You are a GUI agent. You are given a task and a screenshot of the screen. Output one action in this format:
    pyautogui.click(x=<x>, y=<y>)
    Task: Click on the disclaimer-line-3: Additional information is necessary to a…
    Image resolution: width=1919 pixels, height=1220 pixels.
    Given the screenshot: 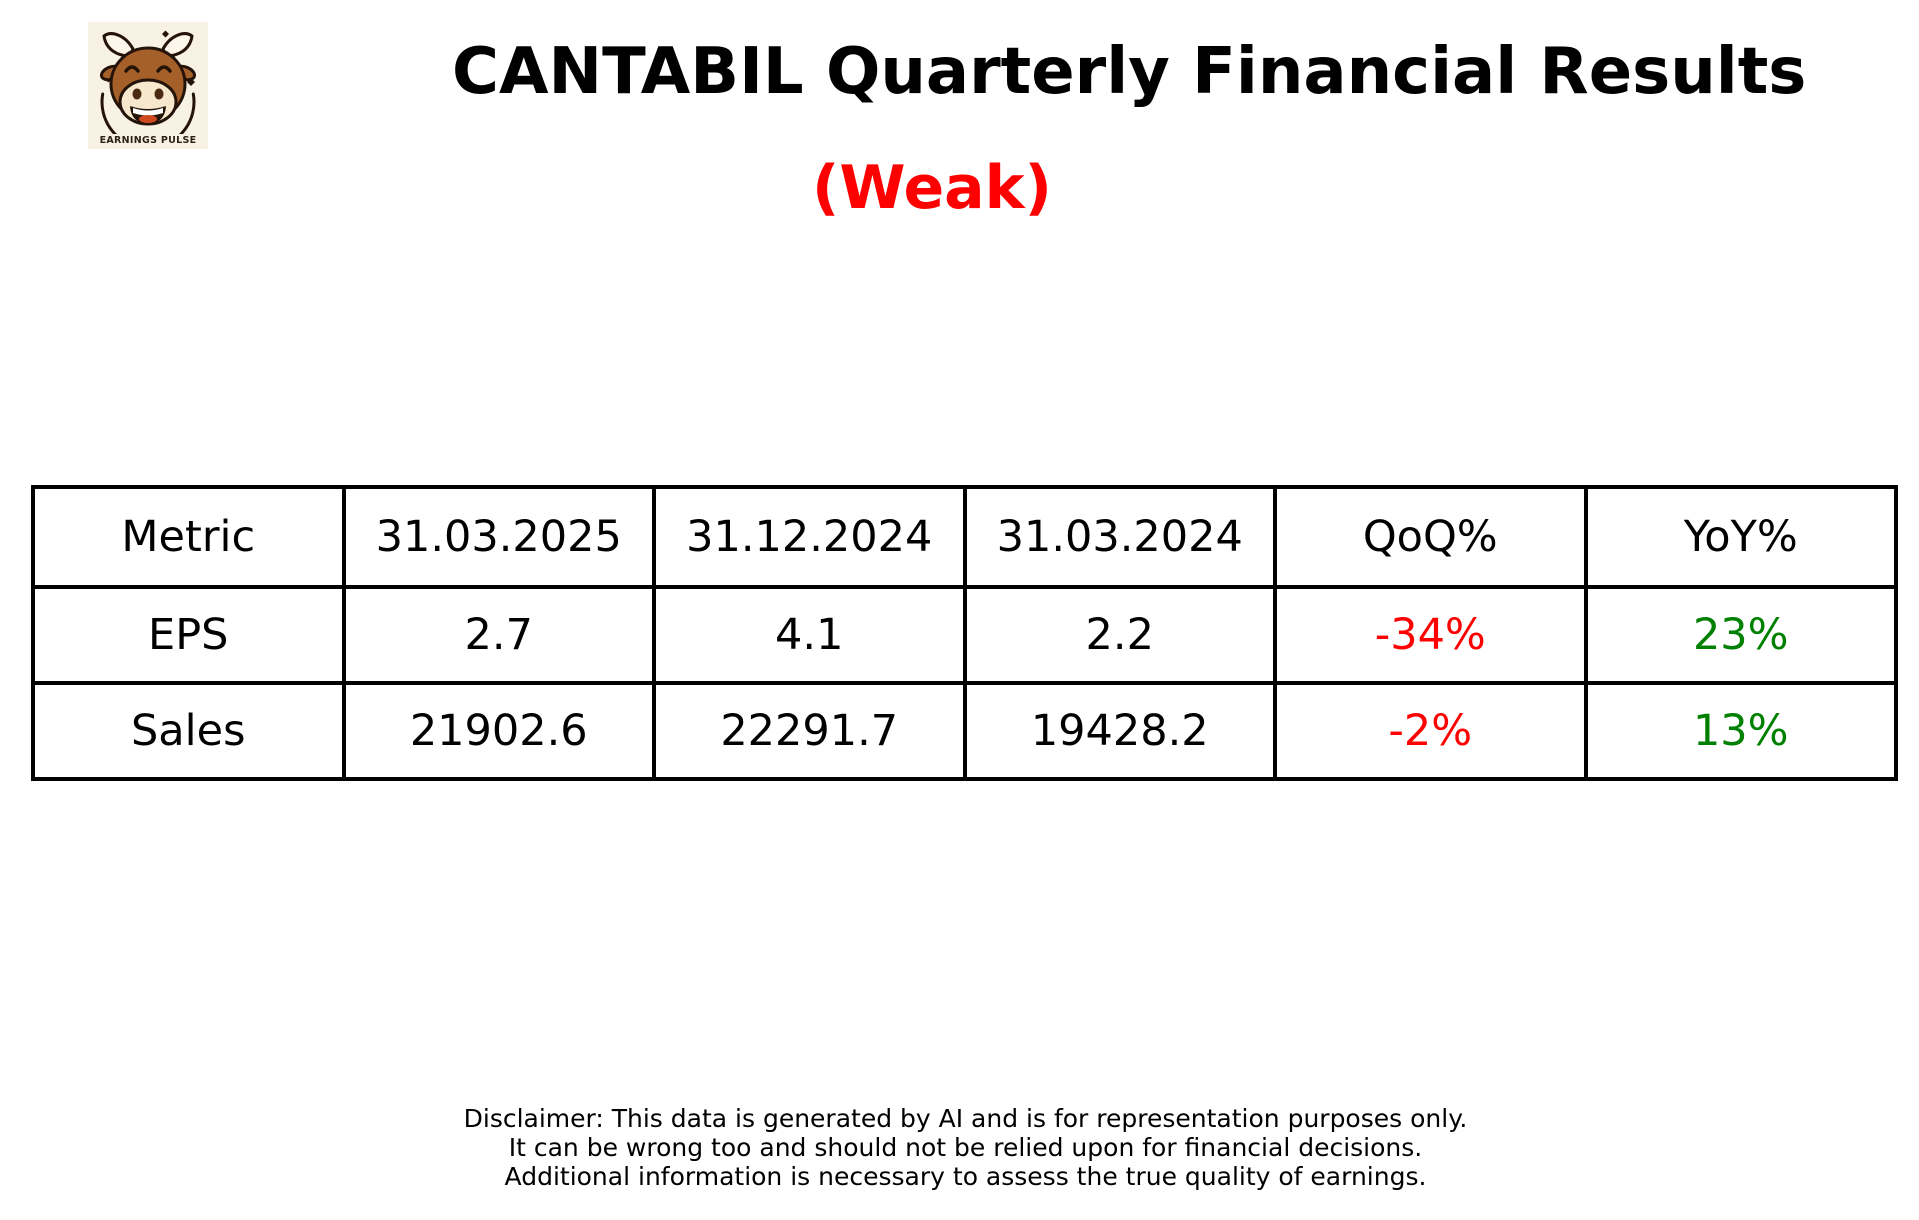 What is the action you would take?
    pyautogui.click(x=965, y=1176)
    